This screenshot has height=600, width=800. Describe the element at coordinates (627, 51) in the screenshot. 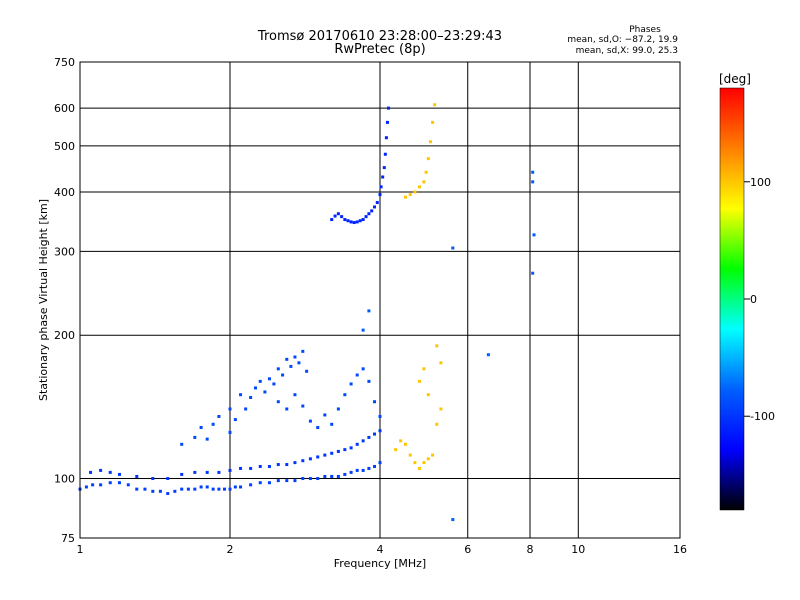

I see `stats-line-x: mean, sd,X: 99.0, 25.3` at that location.